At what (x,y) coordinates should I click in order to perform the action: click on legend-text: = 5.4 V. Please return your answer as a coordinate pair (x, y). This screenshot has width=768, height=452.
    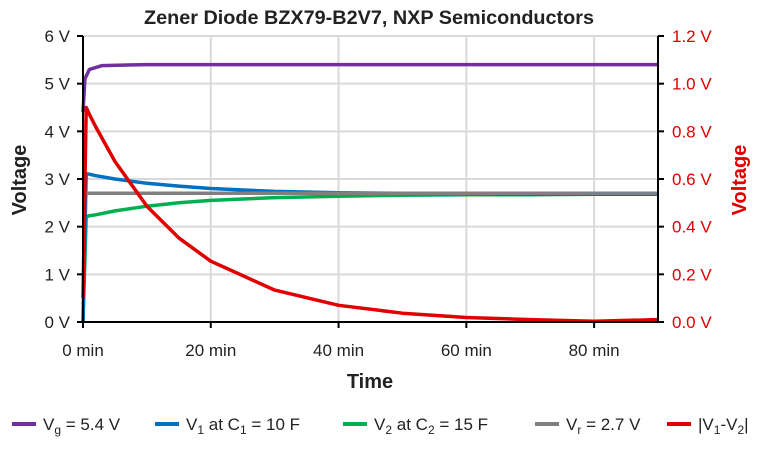
    Looking at the image, I should click on (91, 424).